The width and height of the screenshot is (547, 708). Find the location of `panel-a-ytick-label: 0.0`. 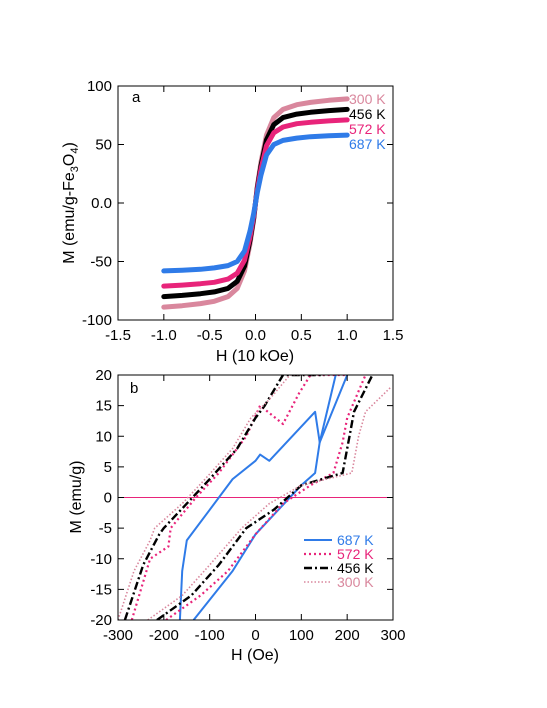

panel-a-ytick-label: 0.0 is located at coordinates (101, 203).